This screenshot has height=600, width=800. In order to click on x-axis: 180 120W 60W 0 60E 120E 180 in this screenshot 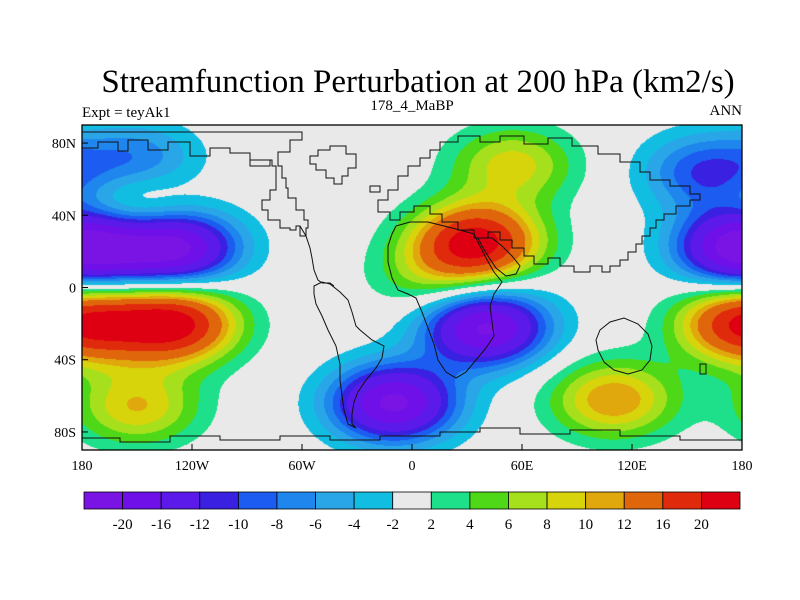, I will do `click(412, 459)`.